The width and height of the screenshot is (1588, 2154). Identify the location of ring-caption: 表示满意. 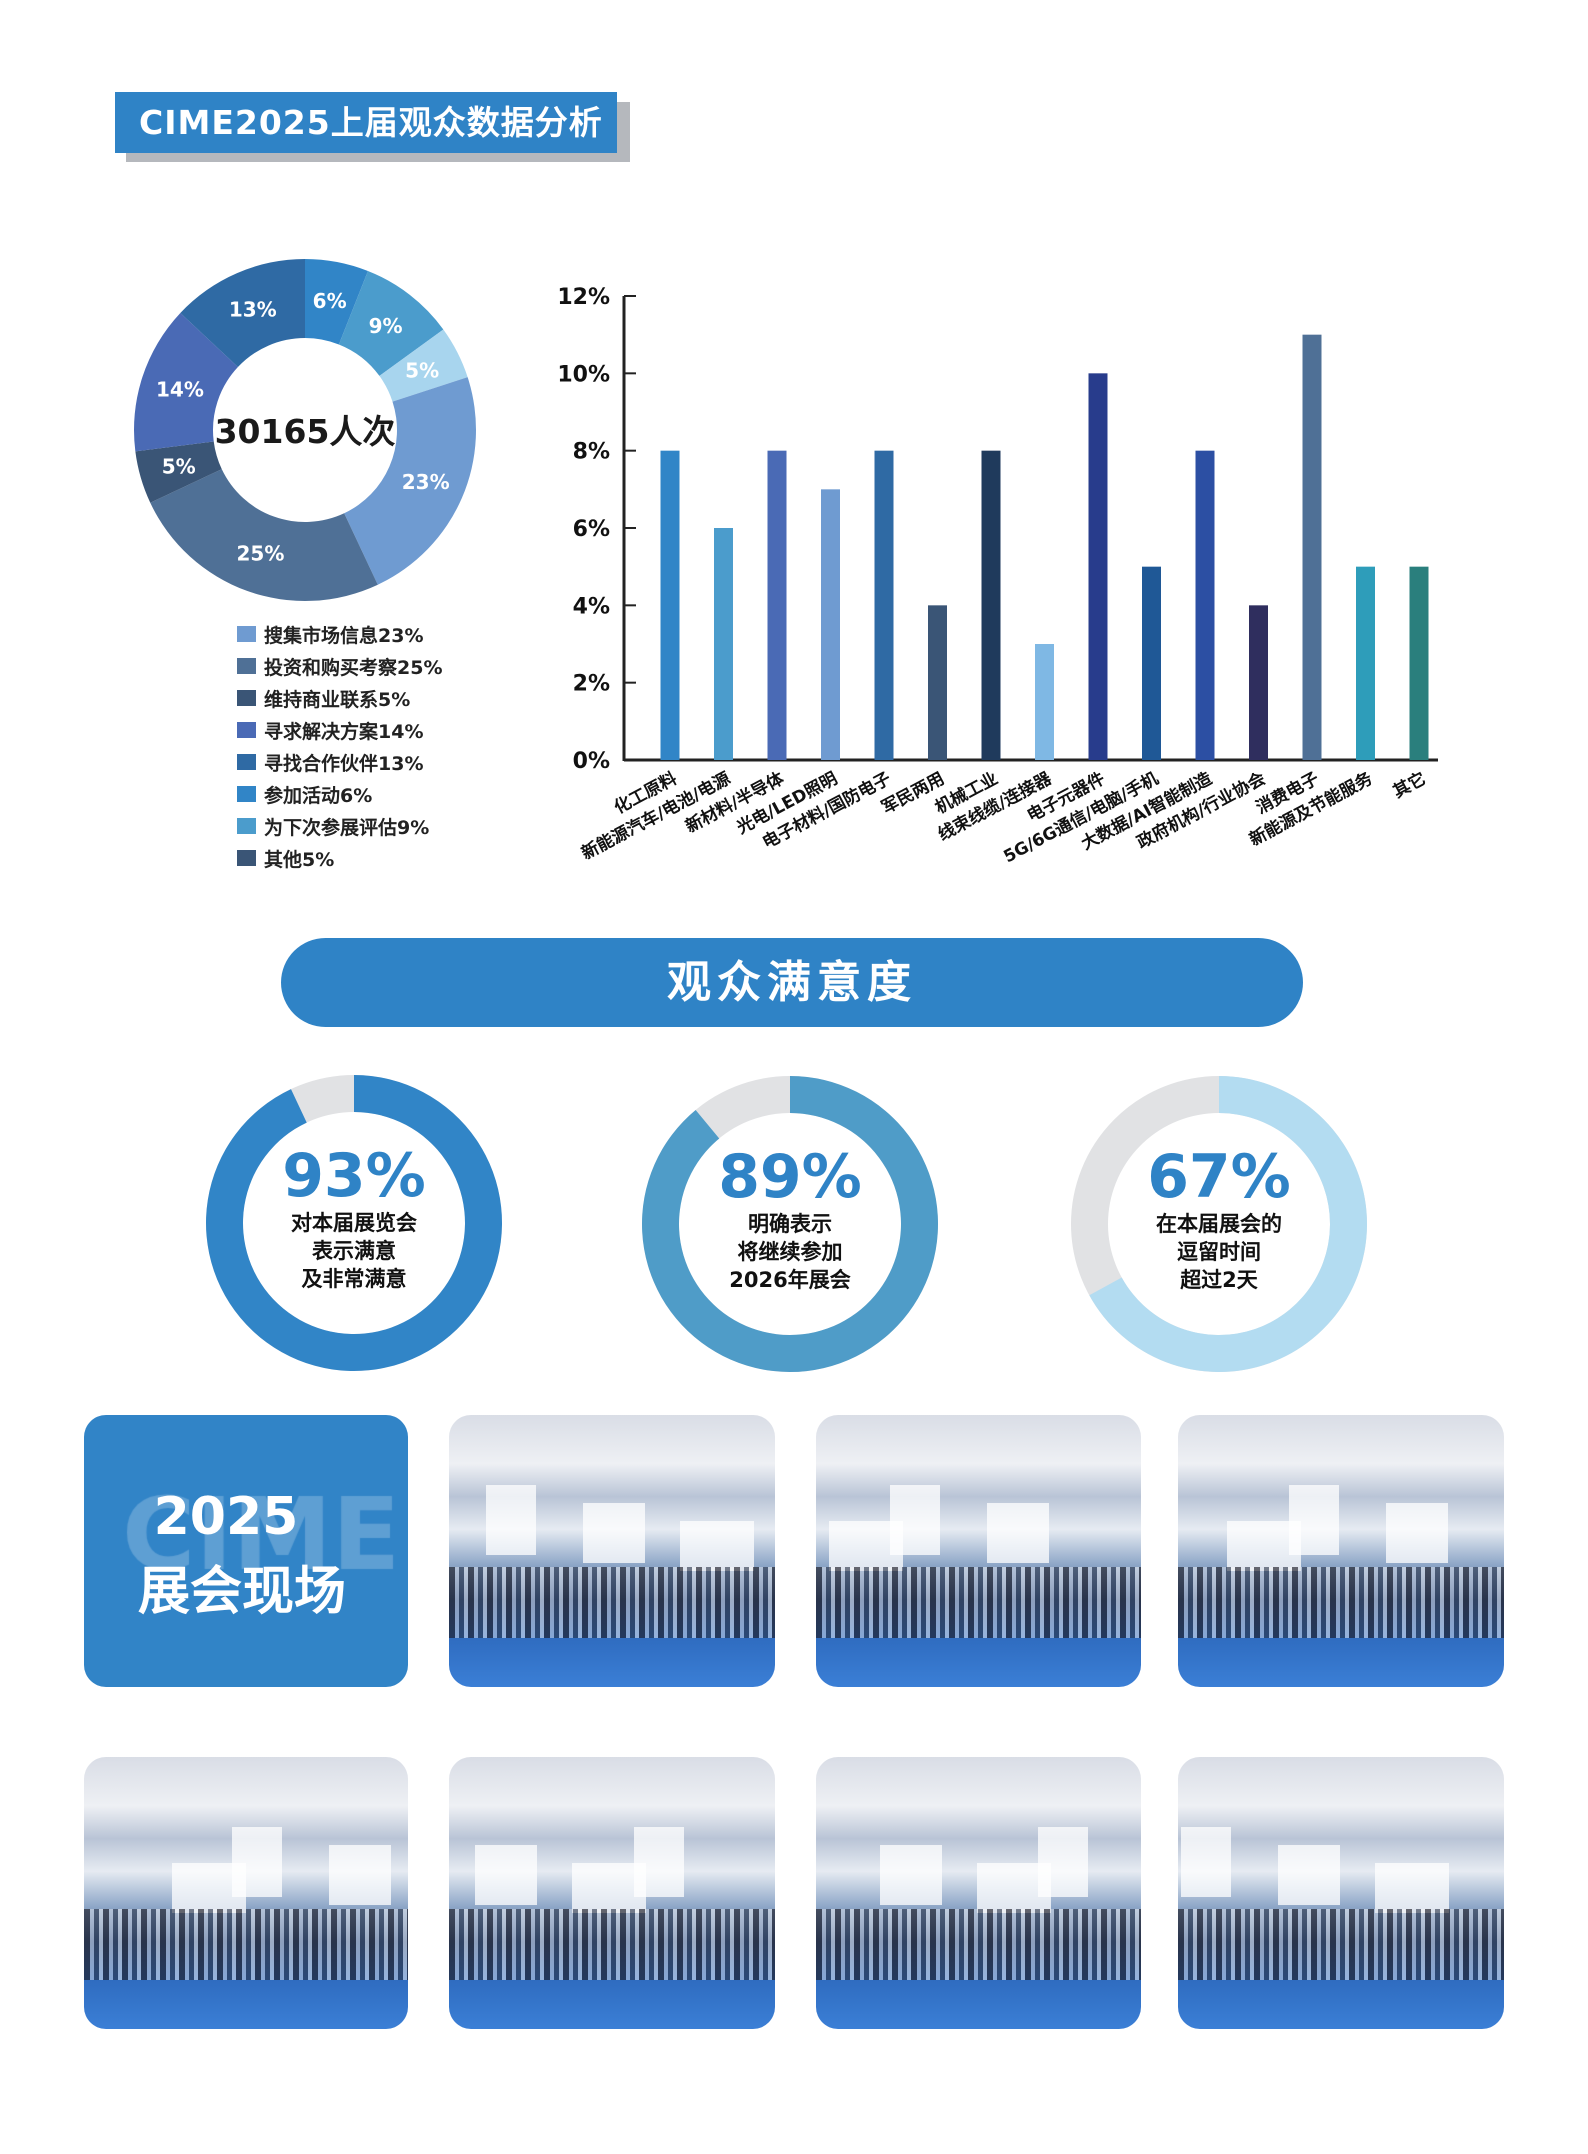
(354, 1251).